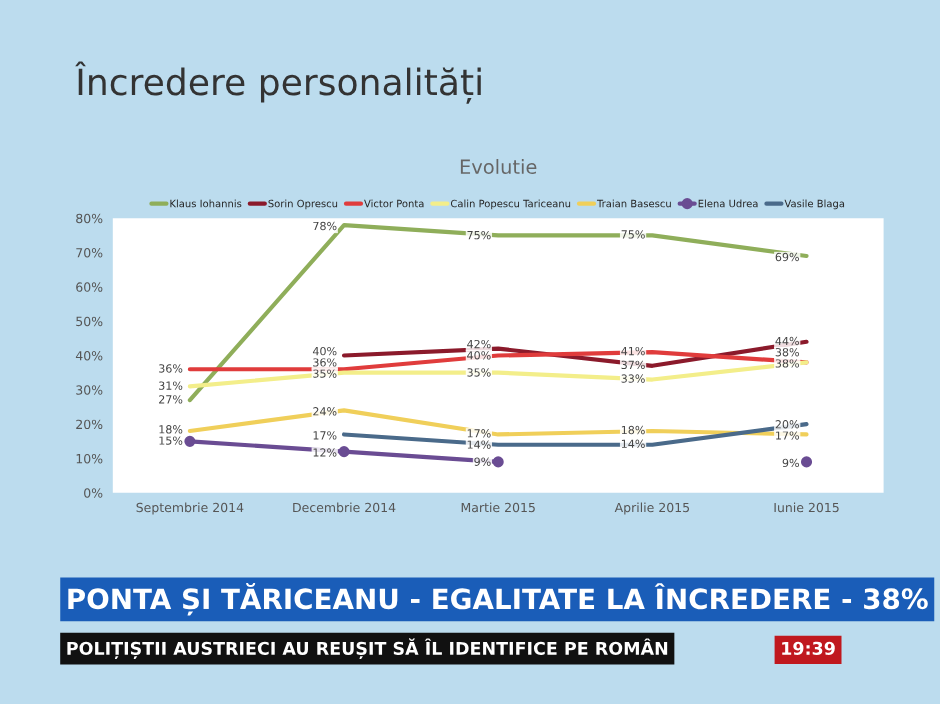  What do you see at coordinates (367, 648) in the screenshot?
I see `text: POLIȚIȘTII AUSTRIECI AU REUȘIT SĂ ÎL IDENTIFICE PE ROMÂN` at bounding box center [367, 648].